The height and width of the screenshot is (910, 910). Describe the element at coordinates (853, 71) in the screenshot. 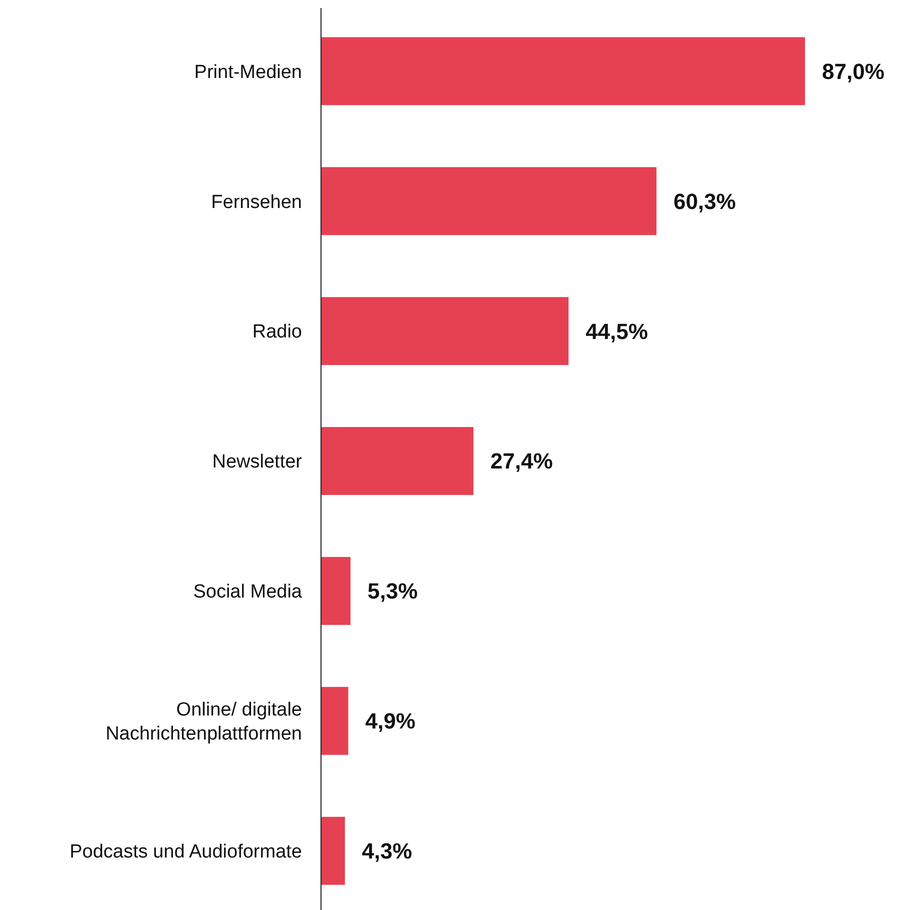

I see `data-label: 87,0%` at that location.